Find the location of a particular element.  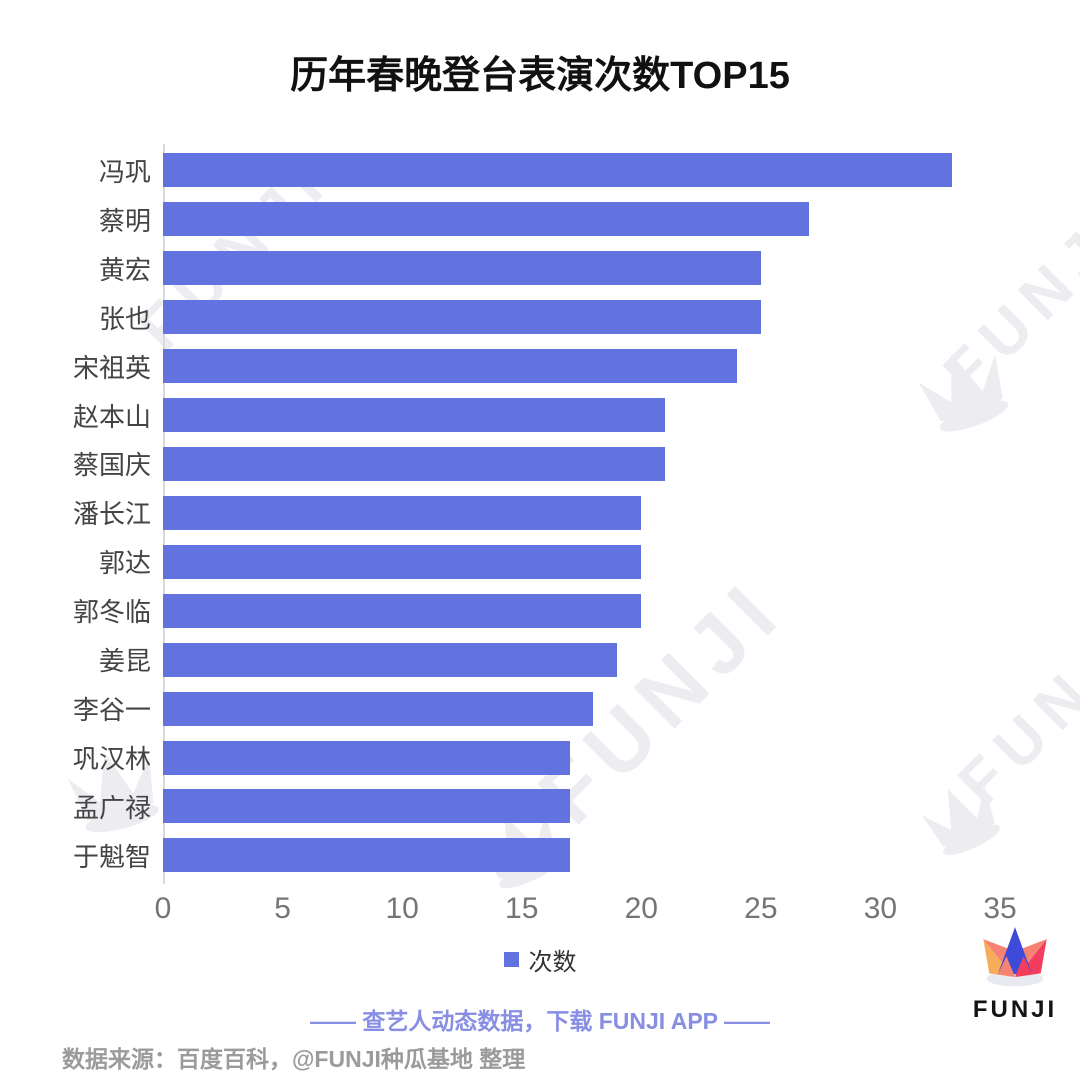

data-source: 数据来源：百度百科，@FUNJI种瓜基地 整理 is located at coordinates (294, 1059).